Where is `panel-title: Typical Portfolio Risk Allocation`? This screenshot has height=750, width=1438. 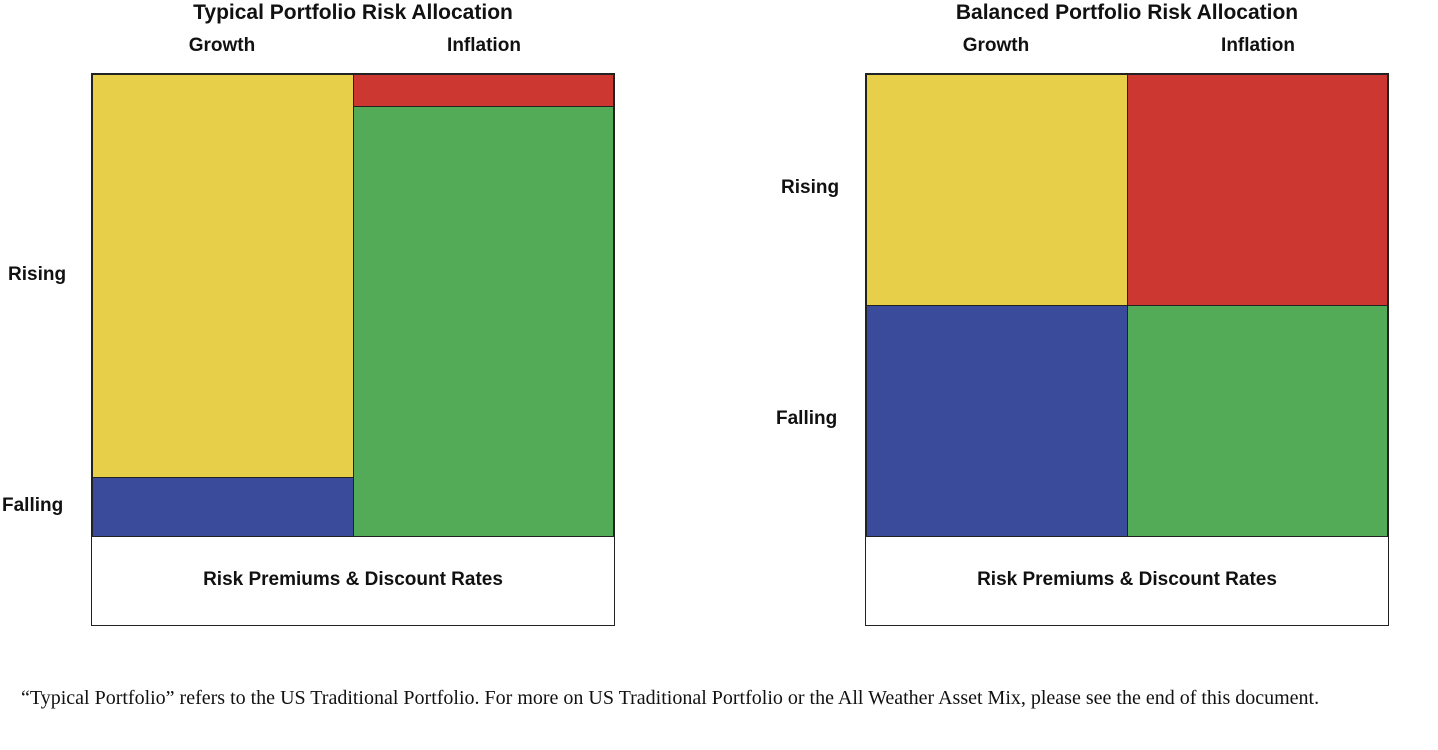
panel-title: Typical Portfolio Risk Allocation is located at coordinates (353, 12).